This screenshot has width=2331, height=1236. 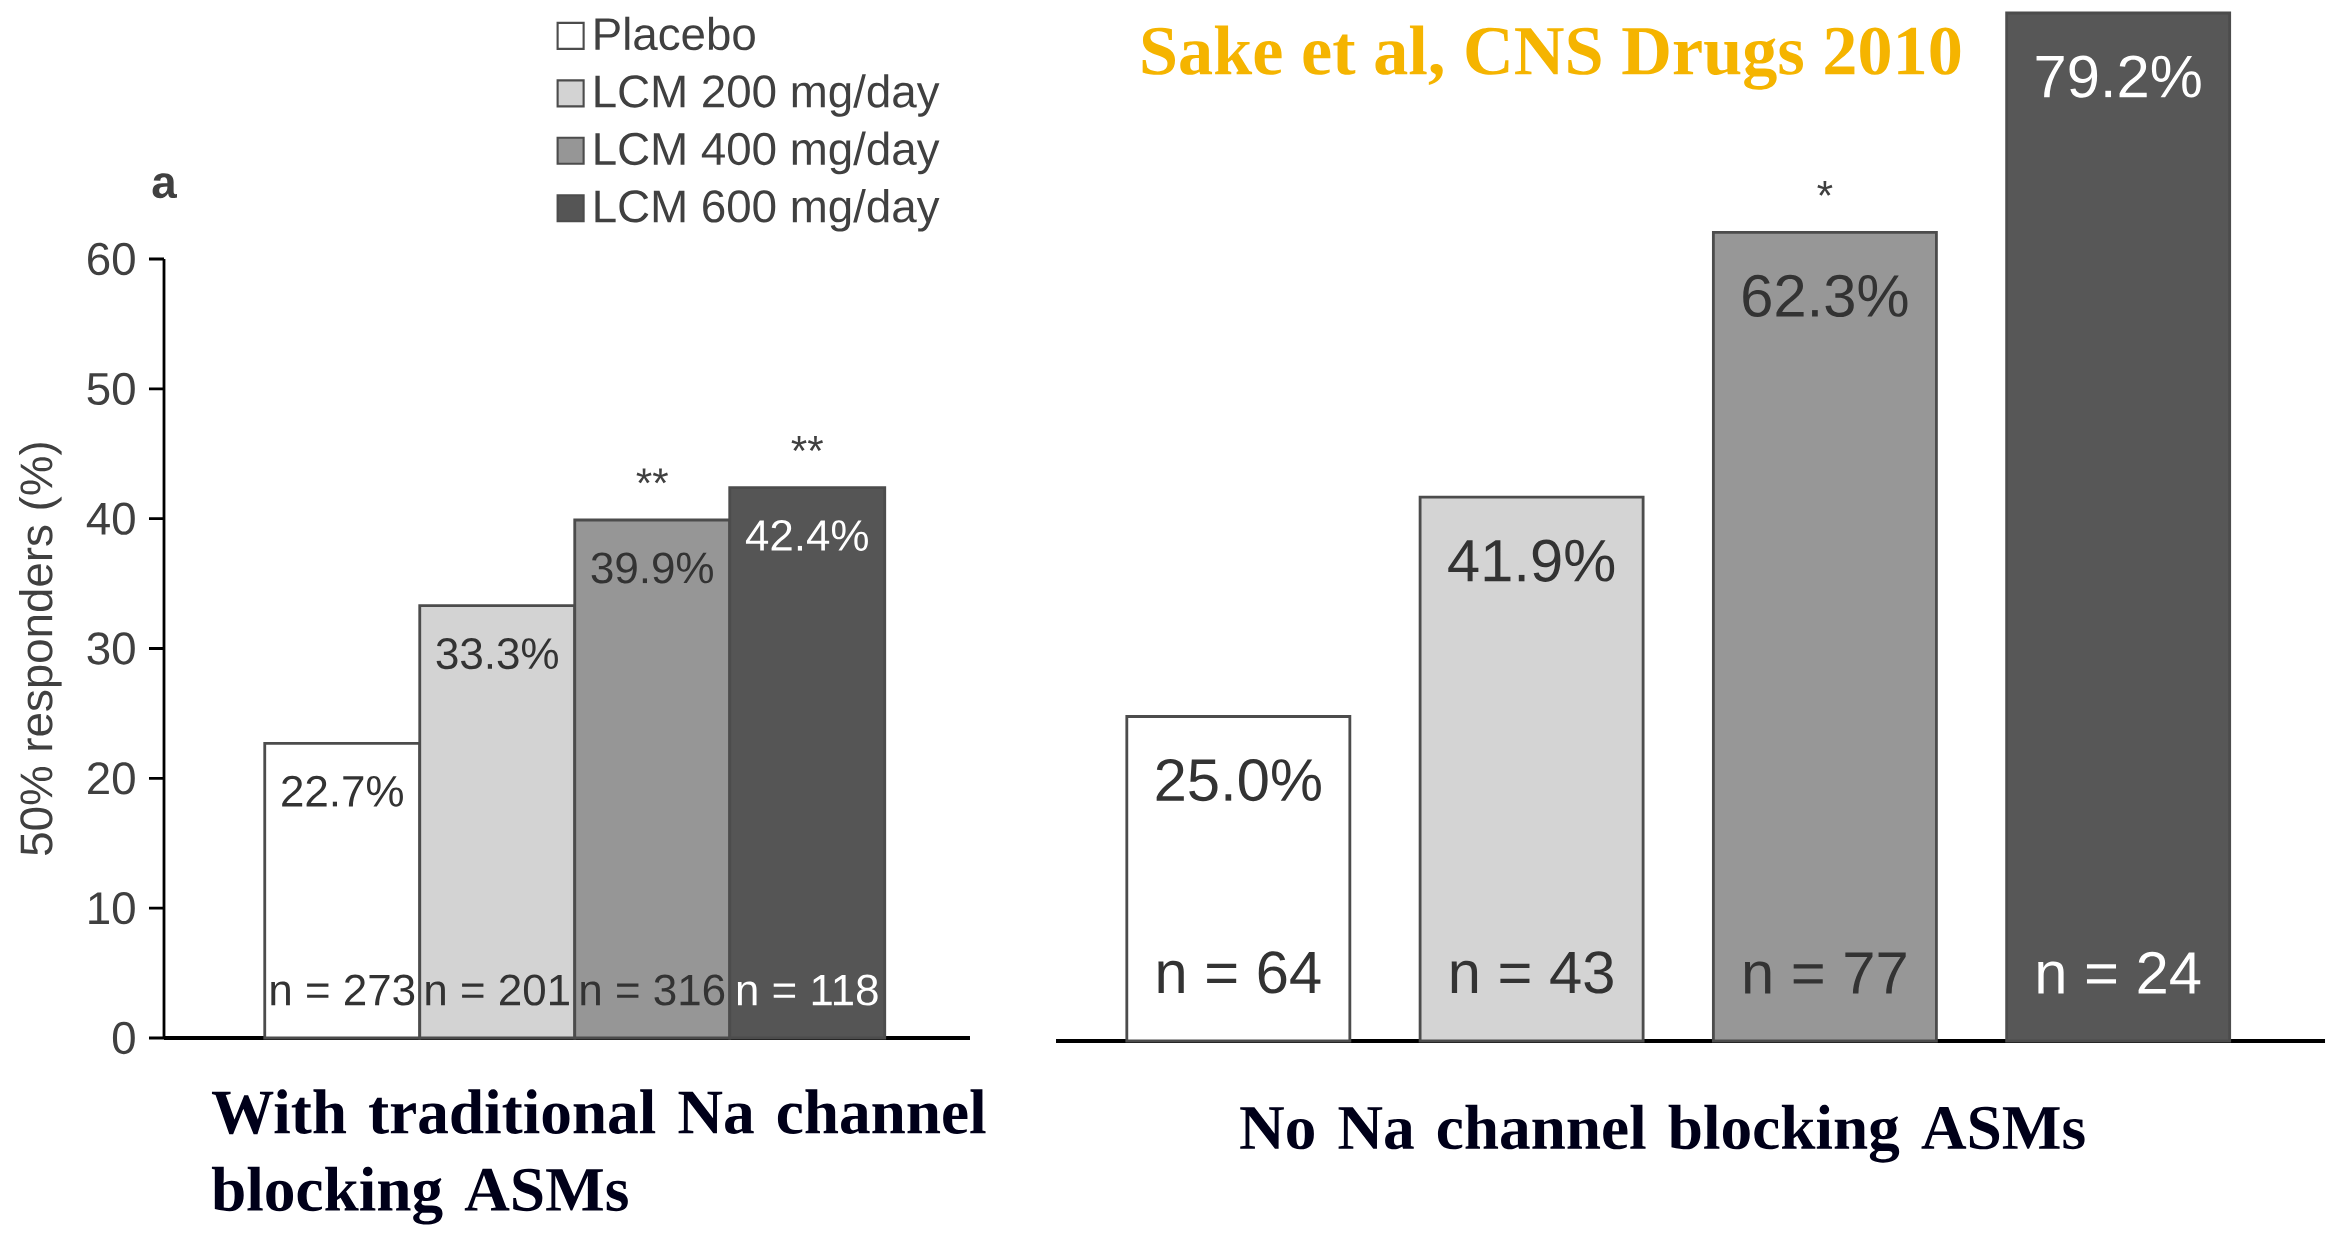 What do you see at coordinates (1531, 560) in the screenshot?
I see `data-label: 41.9%` at bounding box center [1531, 560].